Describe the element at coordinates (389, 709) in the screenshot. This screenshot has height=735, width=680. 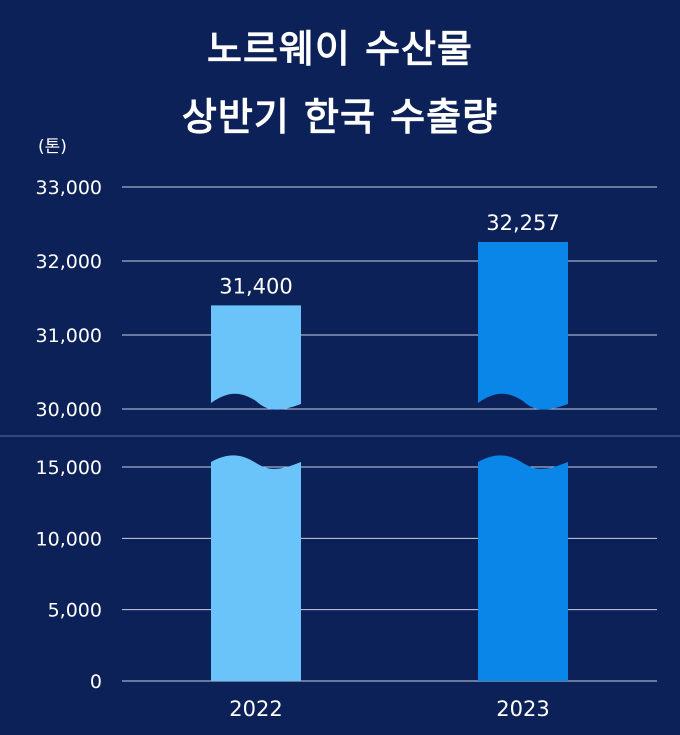
I see `x-axis-labels: 2022 2023` at that location.